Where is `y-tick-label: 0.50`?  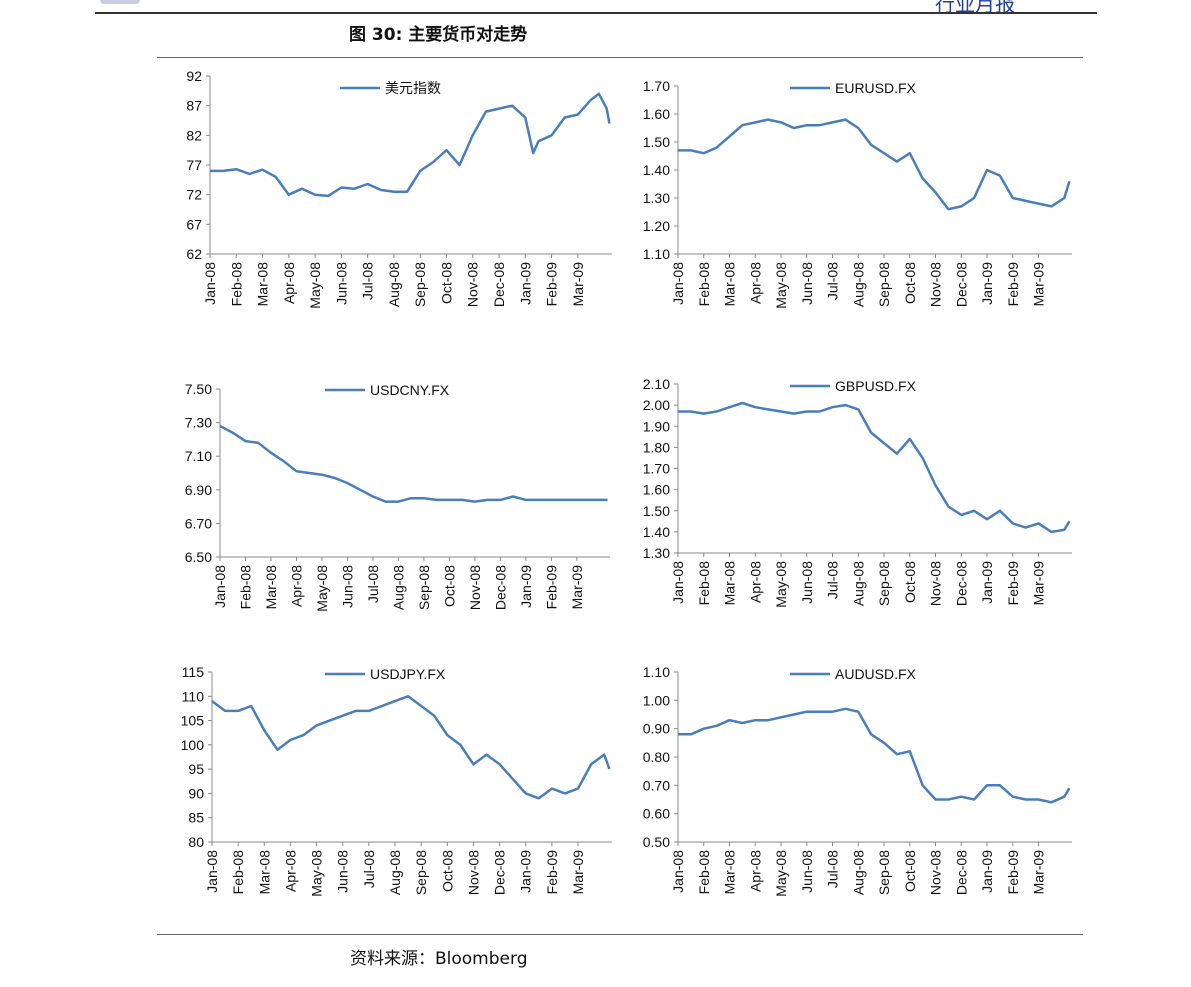
y-tick-label: 0.50 is located at coordinates (656, 842).